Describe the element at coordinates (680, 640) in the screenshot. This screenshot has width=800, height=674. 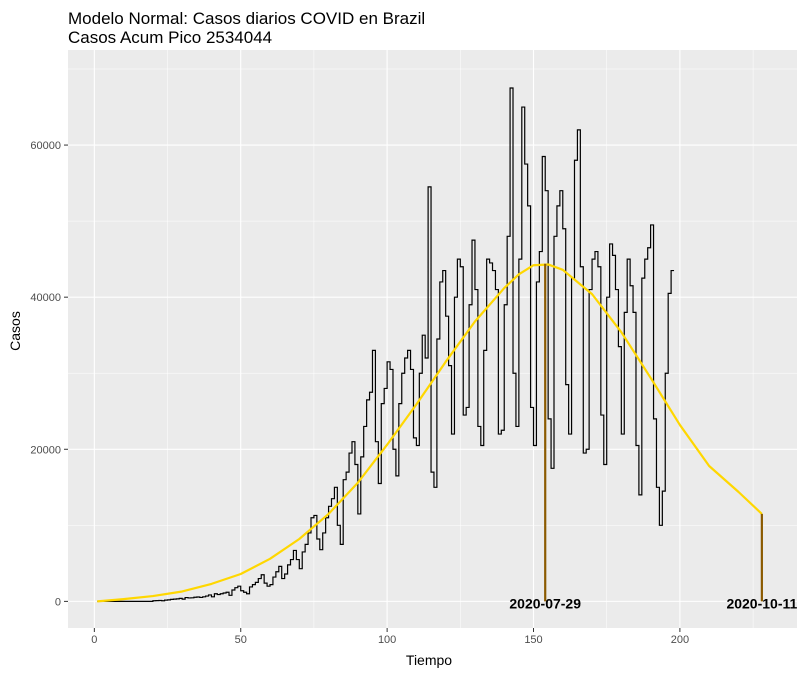
I see `x-tick-label: 200` at that location.